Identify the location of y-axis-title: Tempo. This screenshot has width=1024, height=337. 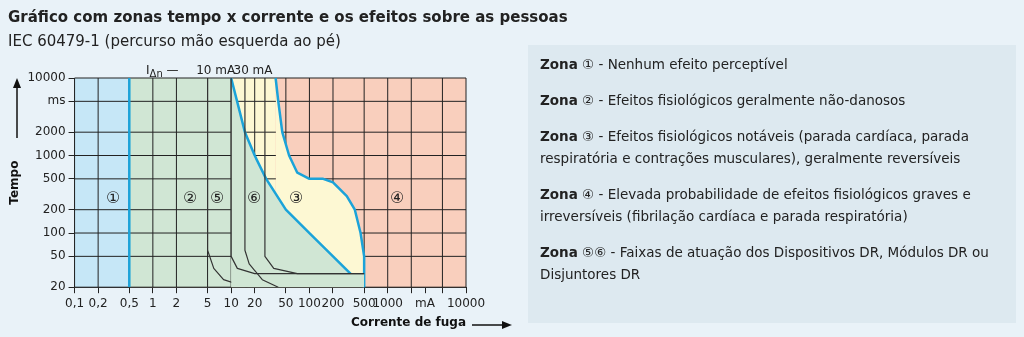
(14, 182).